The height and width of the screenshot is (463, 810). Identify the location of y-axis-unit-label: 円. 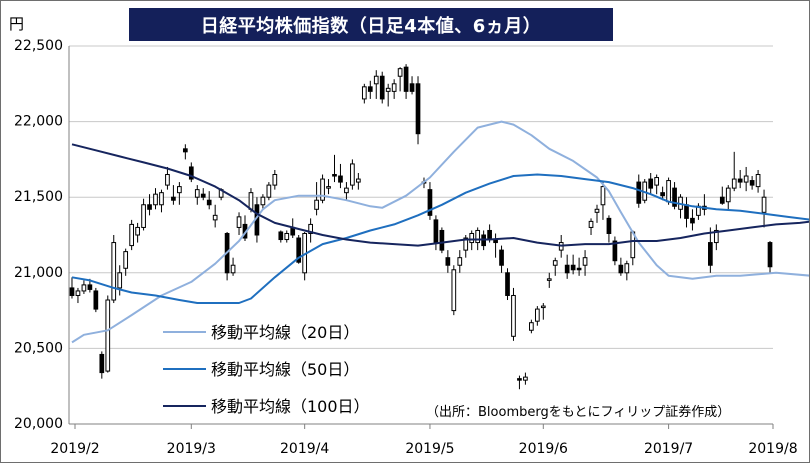
(17, 24).